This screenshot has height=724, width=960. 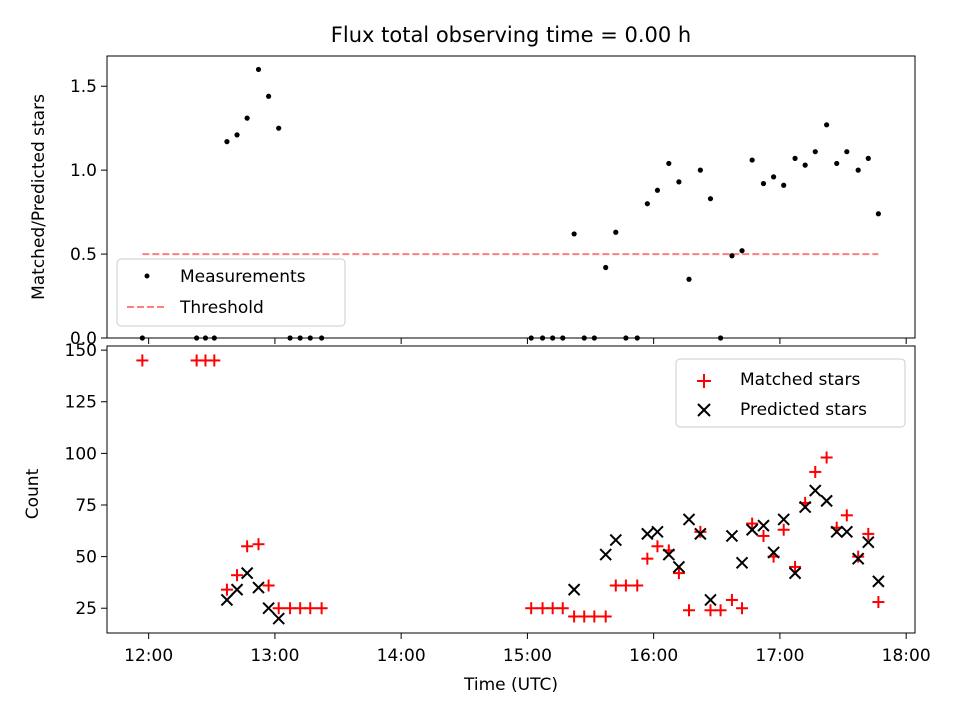 I want to click on bottom-y-axis-label: Count, so click(x=33, y=493).